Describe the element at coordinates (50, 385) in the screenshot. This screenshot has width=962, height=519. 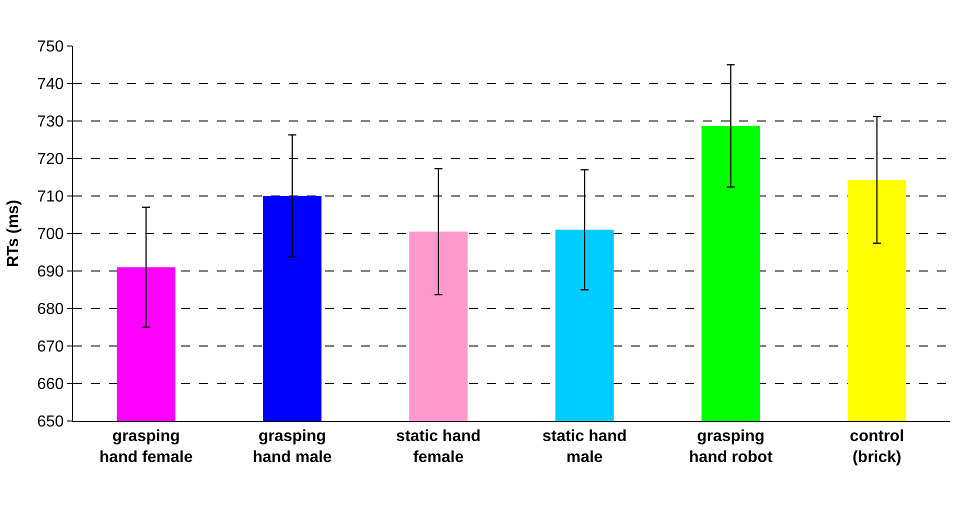
I see `y-tick-label: 660` at that location.